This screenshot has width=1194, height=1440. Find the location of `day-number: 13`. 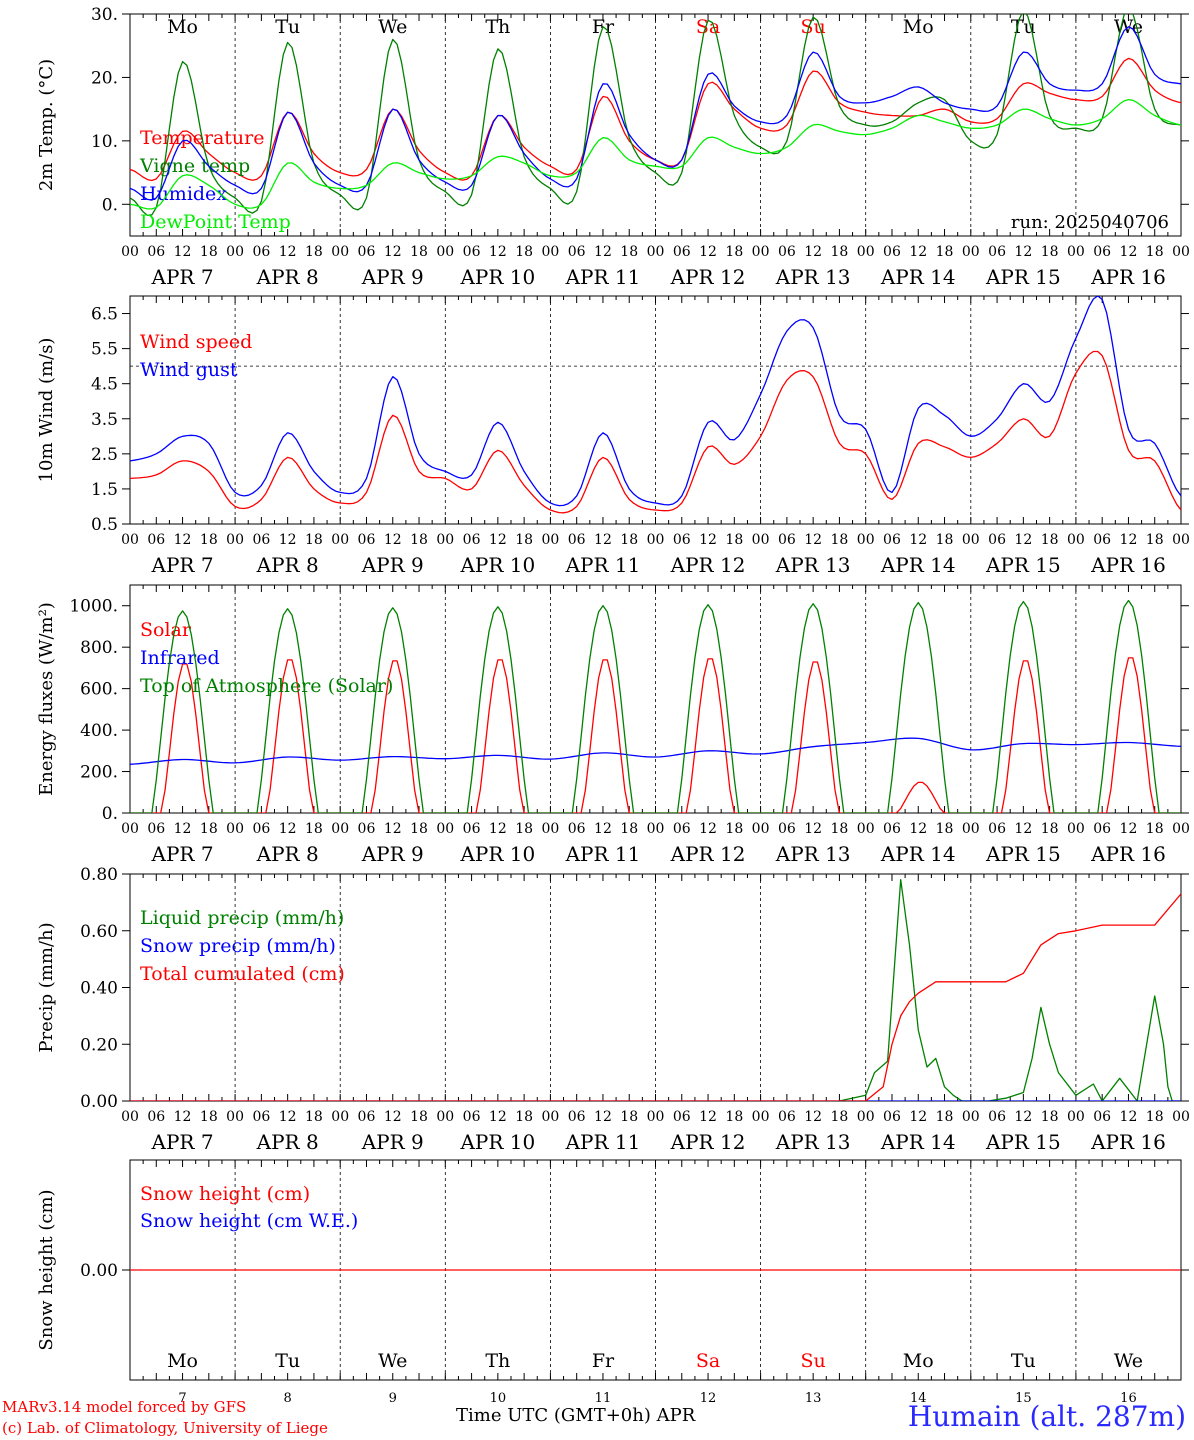

day-number: 13 is located at coordinates (813, 1398).